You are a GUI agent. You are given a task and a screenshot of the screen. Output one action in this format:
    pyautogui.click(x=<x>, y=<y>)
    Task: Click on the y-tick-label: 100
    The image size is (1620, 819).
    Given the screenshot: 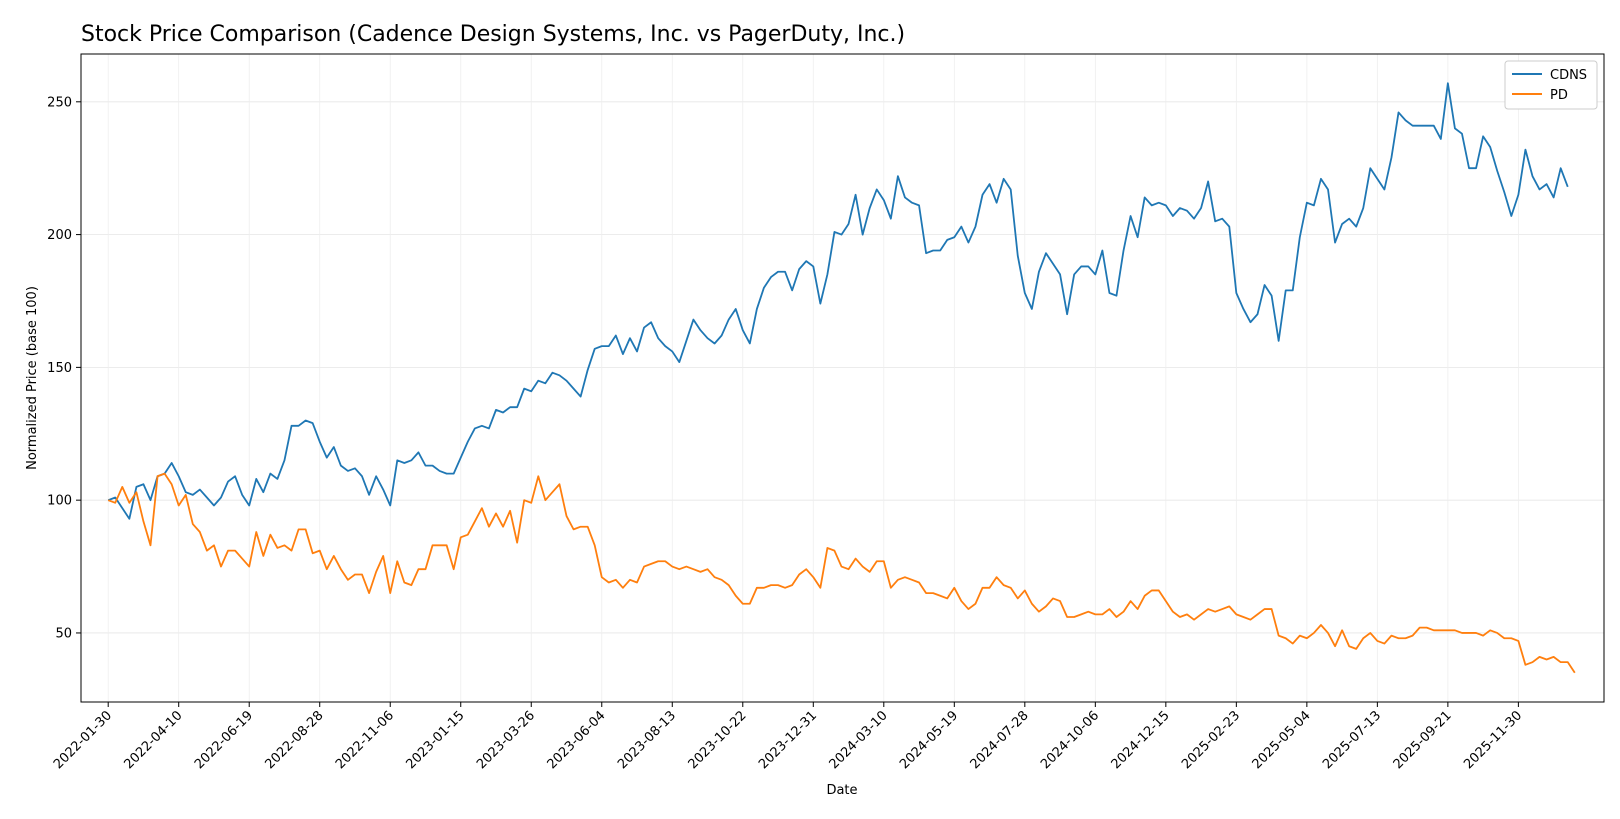 What is the action you would take?
    pyautogui.click(x=59, y=501)
    